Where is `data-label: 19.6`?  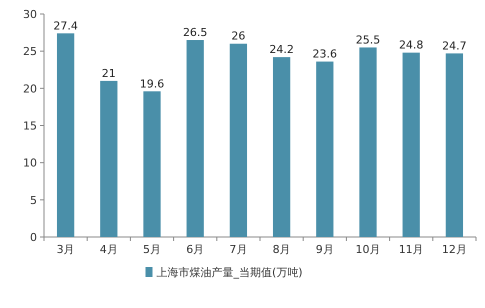 data-label: 19.6 is located at coordinates (152, 83).